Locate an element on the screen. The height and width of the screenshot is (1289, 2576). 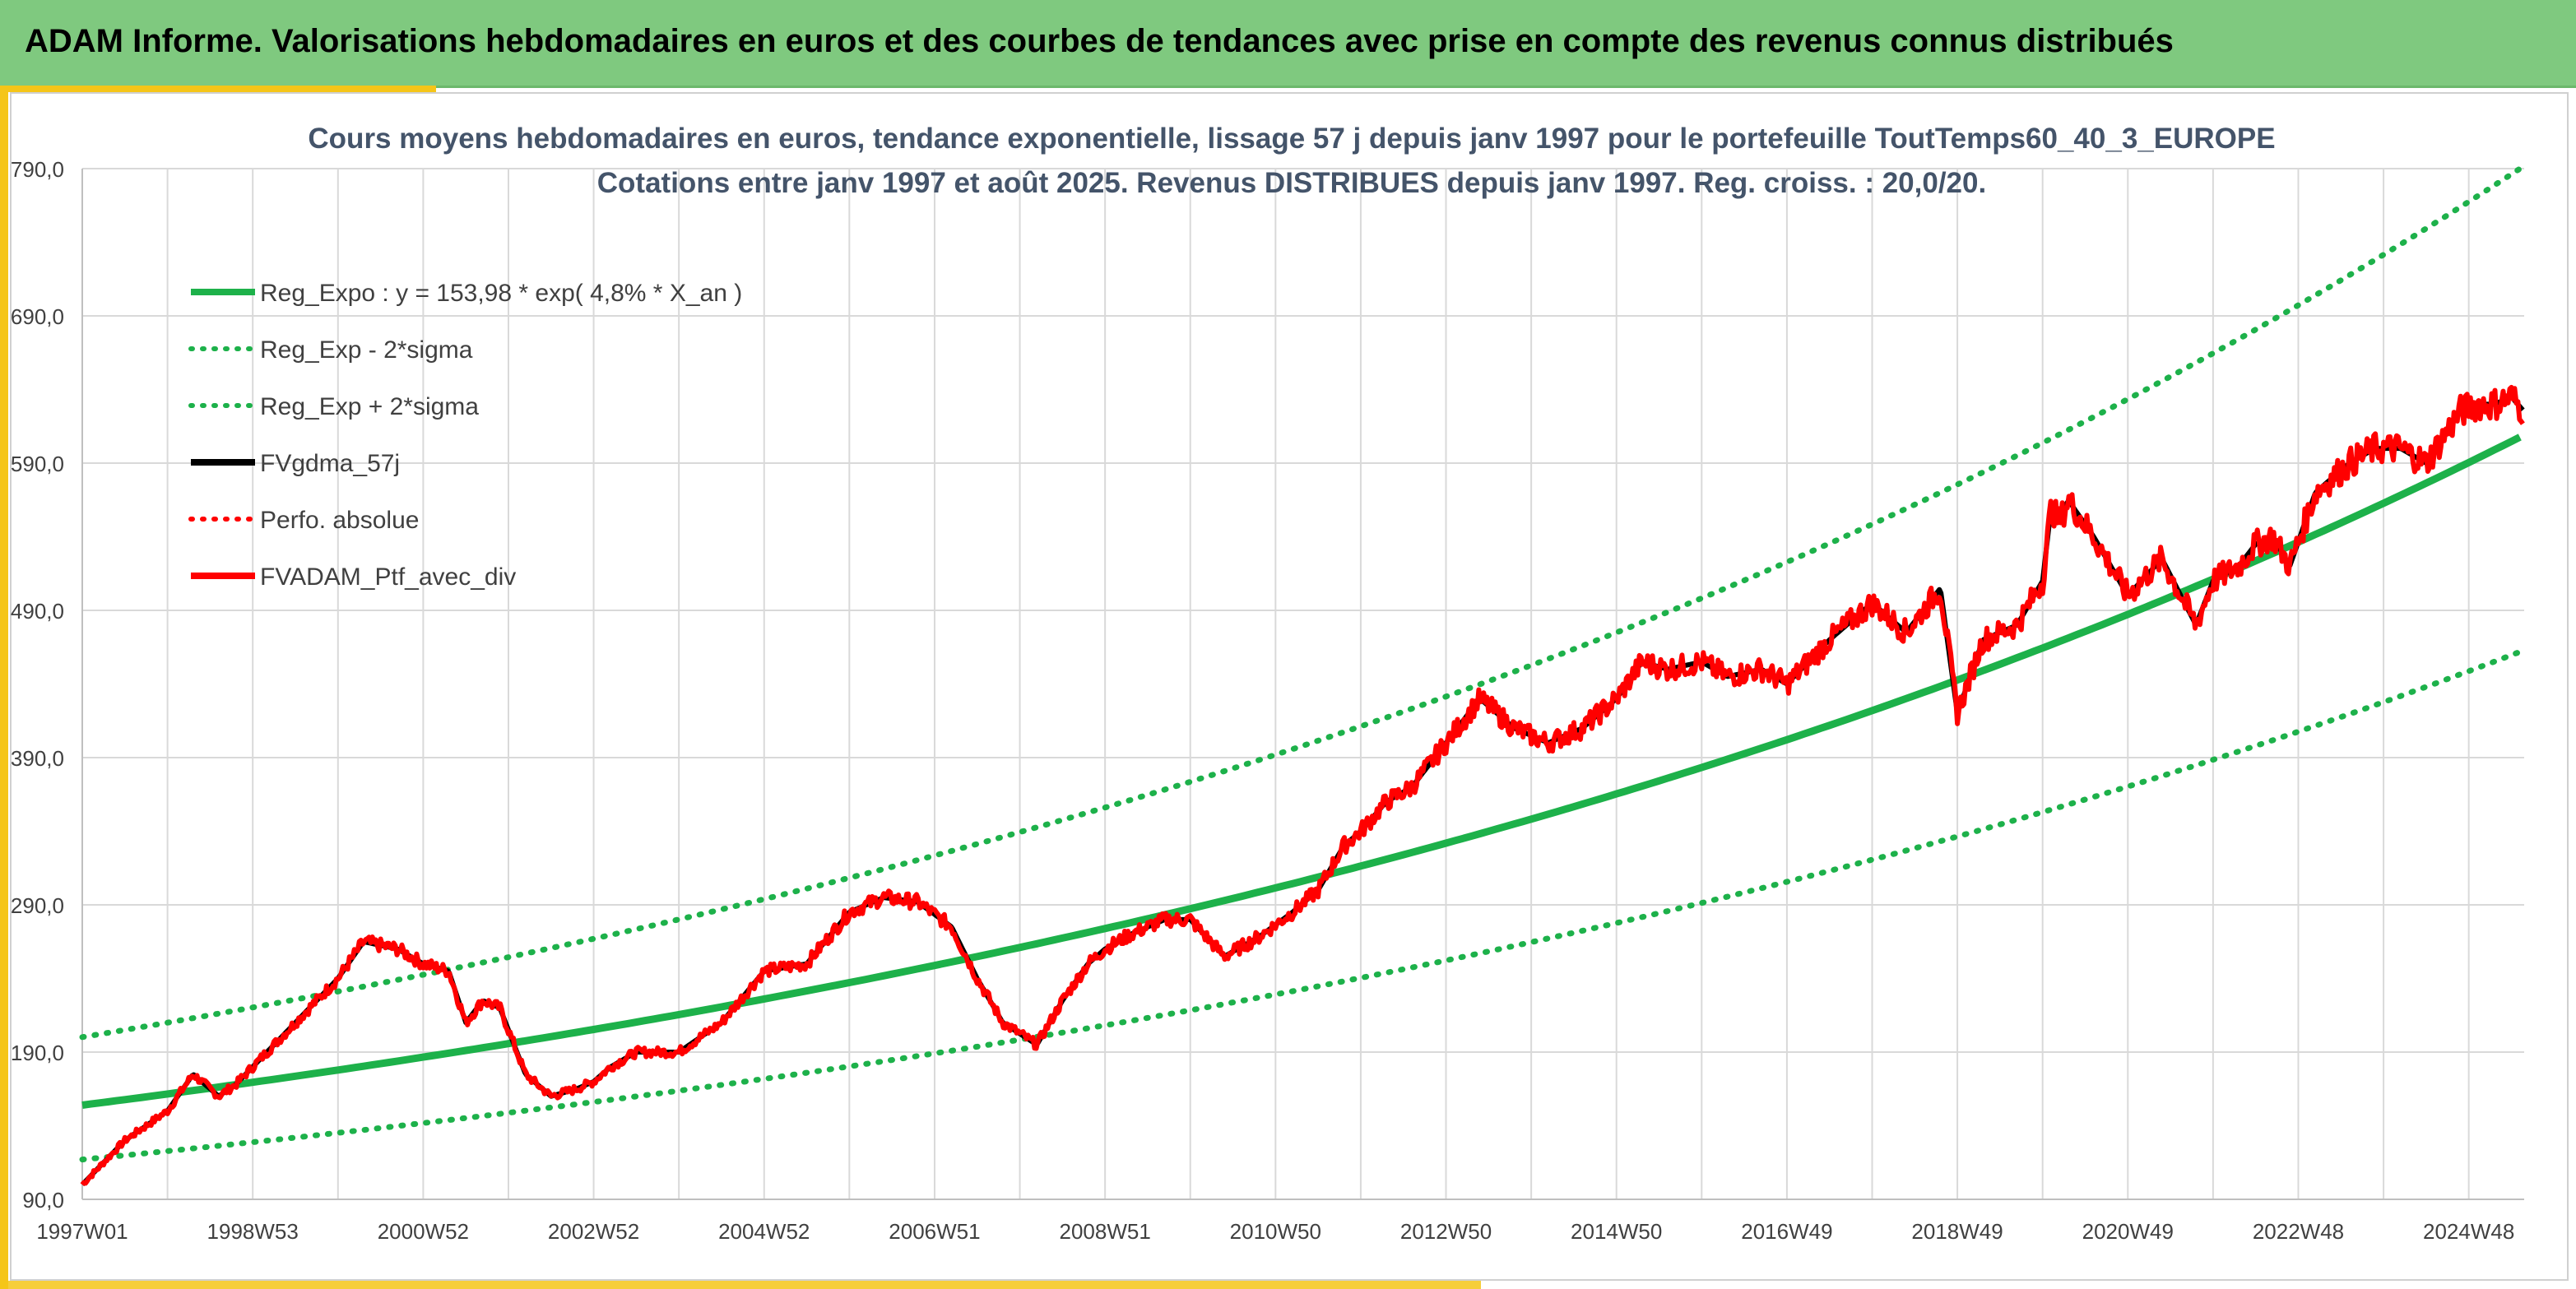
y-tick-label: 590,0 is located at coordinates (38, 464).